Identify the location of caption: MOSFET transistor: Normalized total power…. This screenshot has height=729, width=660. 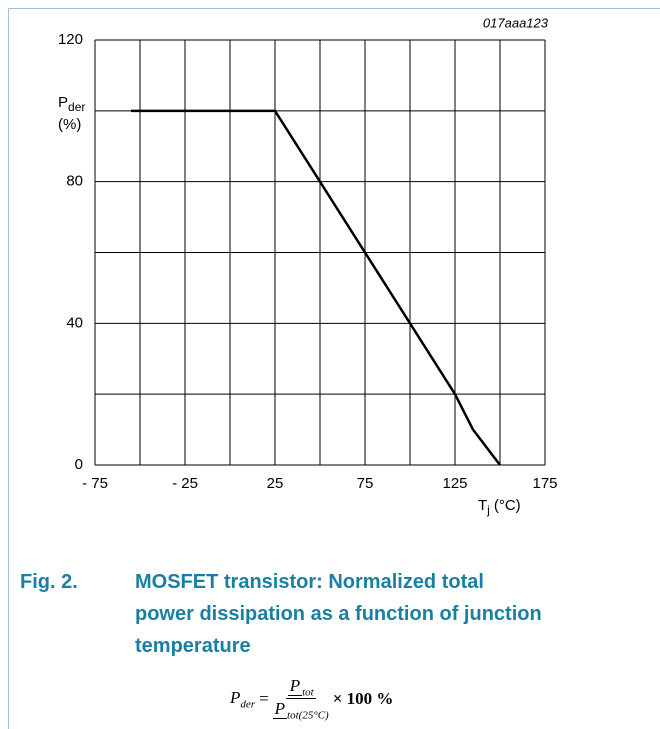
(338, 614).